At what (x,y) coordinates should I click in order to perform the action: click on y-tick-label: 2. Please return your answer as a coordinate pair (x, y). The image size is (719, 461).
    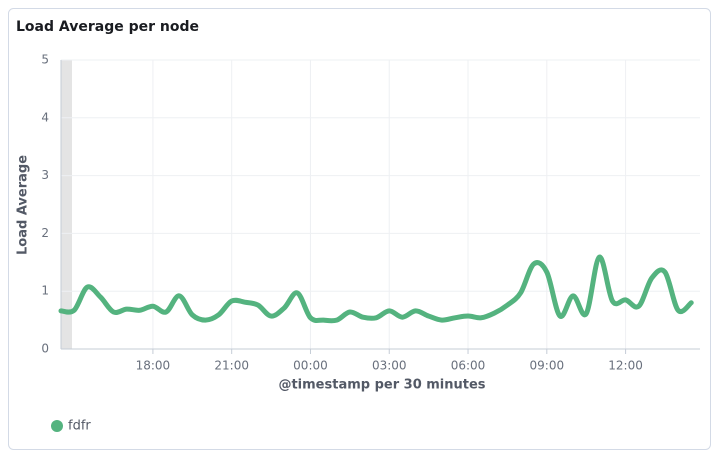
    Looking at the image, I should click on (45, 233).